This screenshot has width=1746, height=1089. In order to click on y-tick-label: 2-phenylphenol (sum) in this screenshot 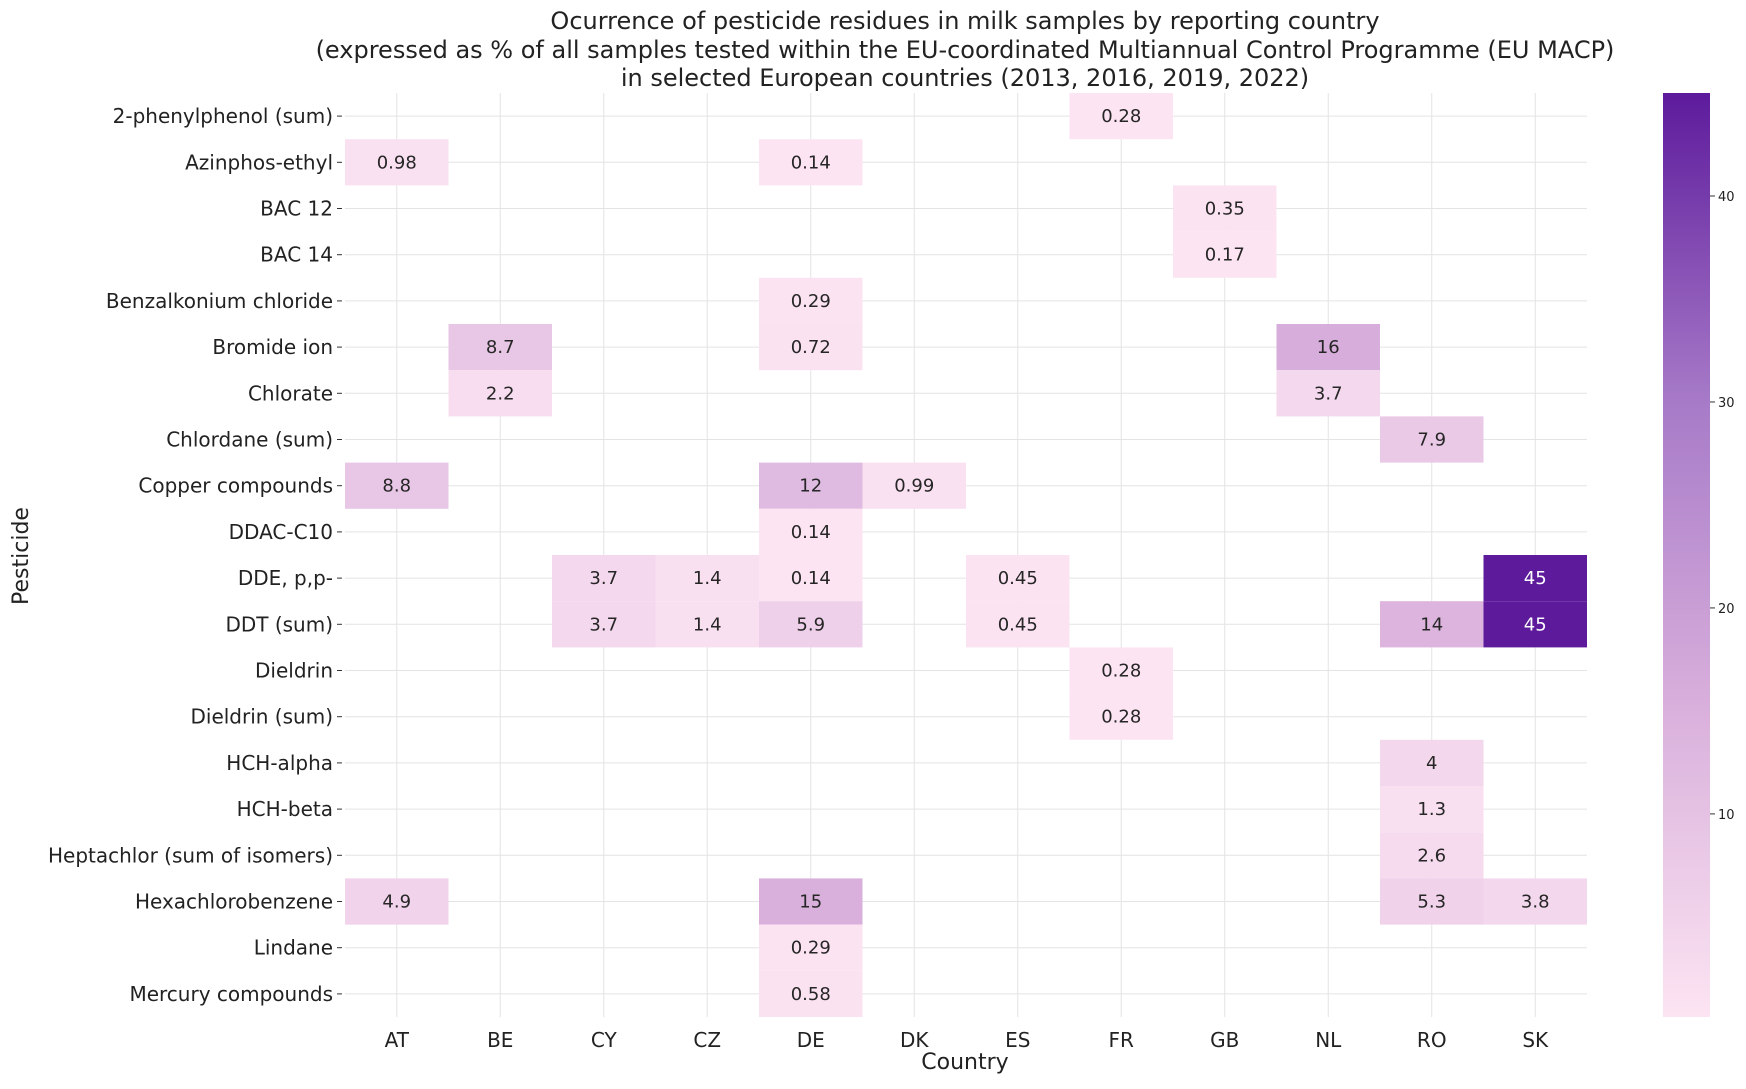, I will do `click(223, 116)`.